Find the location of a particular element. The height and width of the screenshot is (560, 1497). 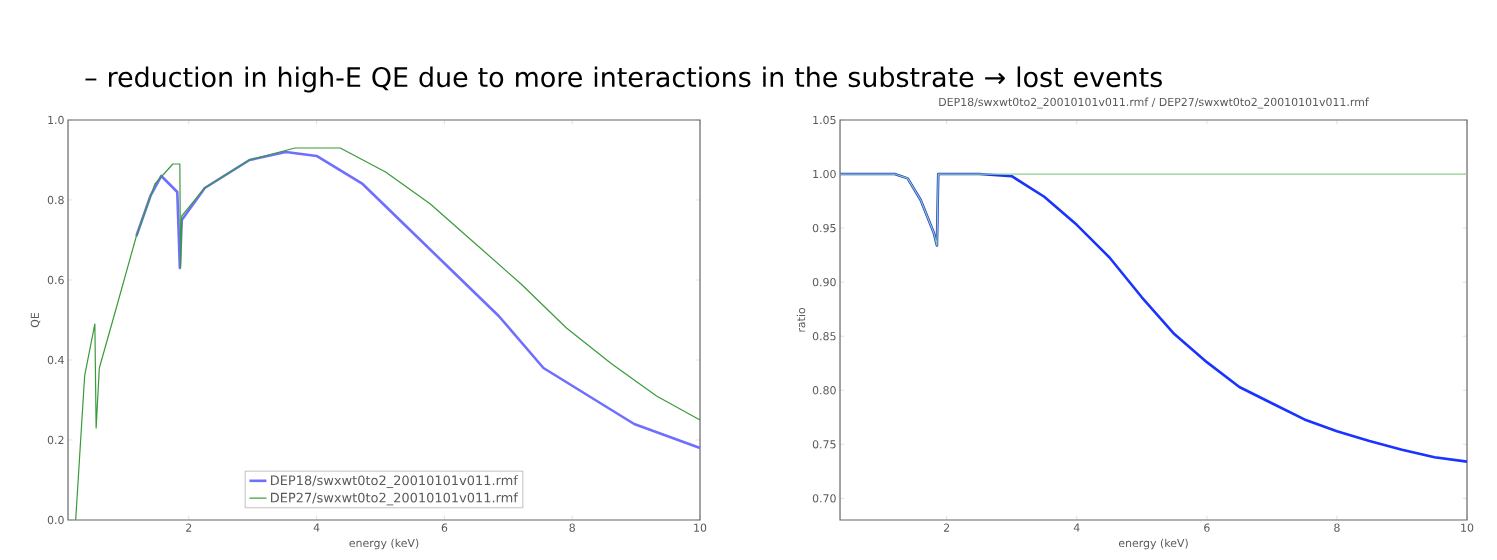

legend-label: DEP27/swxwt0to2_20010101v011.rmf is located at coordinates (395, 499).